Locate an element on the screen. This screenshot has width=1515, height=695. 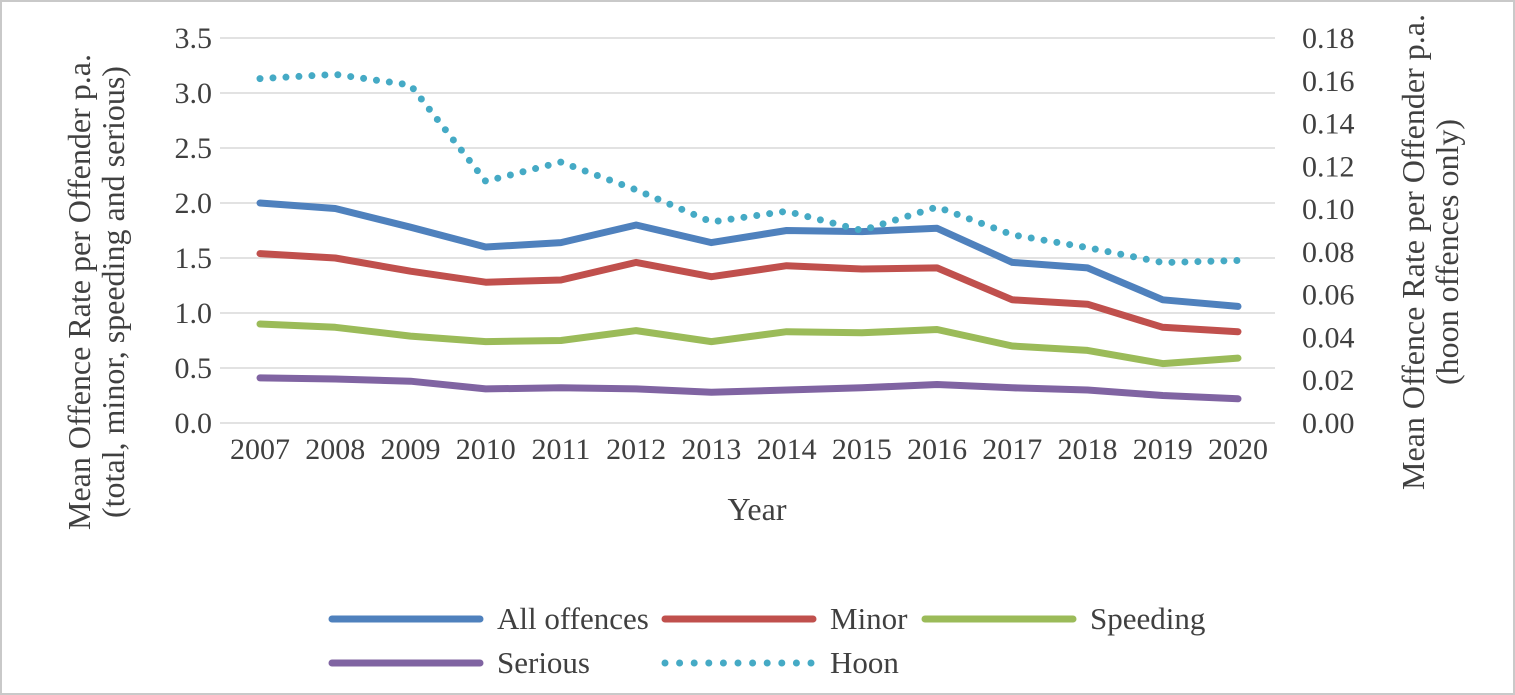
y-left-tick-label: 0.5 is located at coordinates (194, 368).